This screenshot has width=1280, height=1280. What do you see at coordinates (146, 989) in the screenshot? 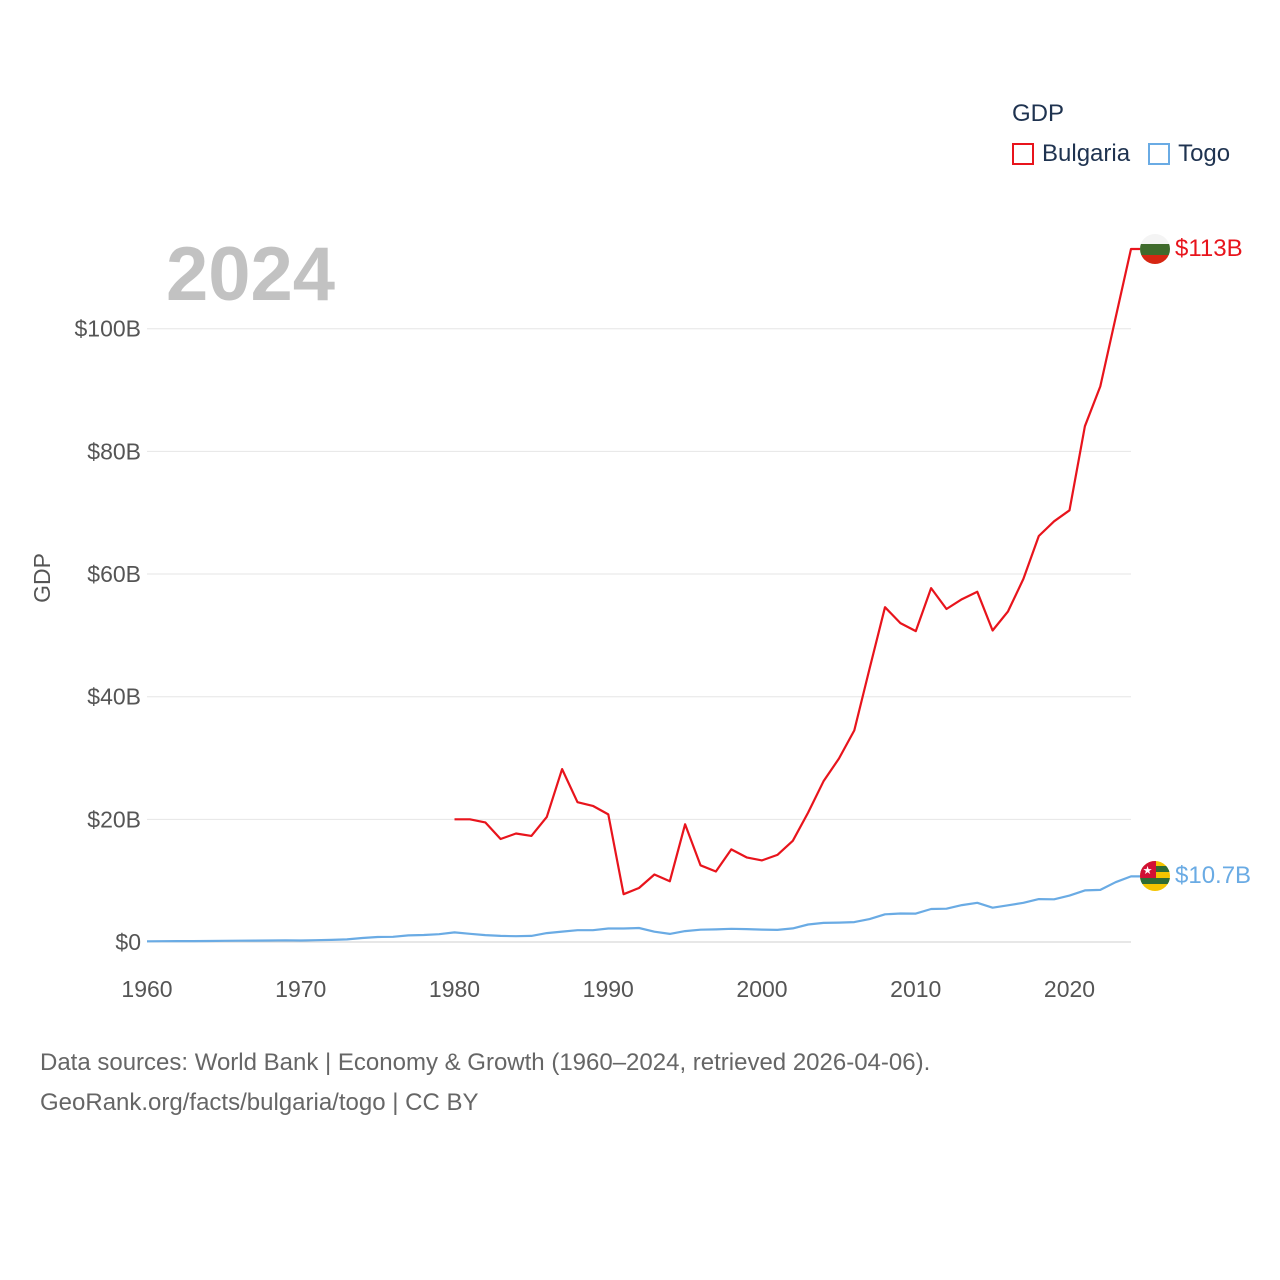
I see `x-tick-label: 1960` at bounding box center [146, 989].